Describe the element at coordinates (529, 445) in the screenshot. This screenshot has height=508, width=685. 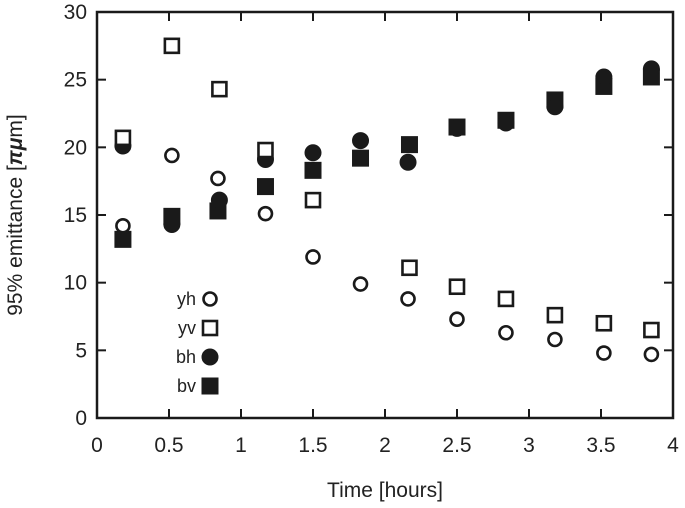
I see `x-tick-label: 3` at that location.